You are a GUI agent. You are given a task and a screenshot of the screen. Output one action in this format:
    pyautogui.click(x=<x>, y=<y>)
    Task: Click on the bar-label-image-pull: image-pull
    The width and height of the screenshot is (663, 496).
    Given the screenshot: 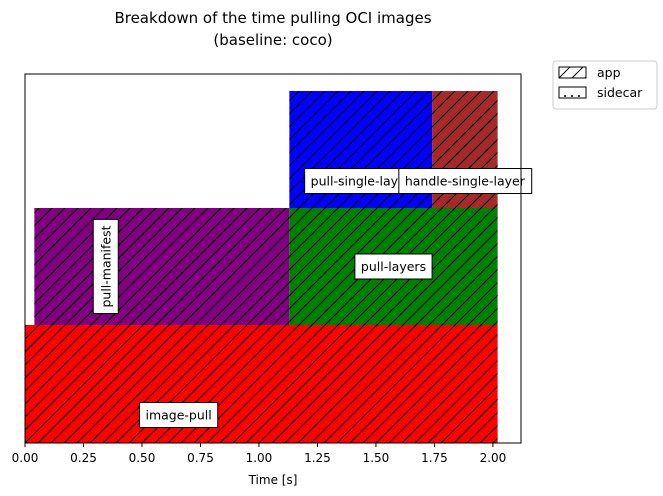 What is the action you would take?
    pyautogui.click(x=178, y=415)
    